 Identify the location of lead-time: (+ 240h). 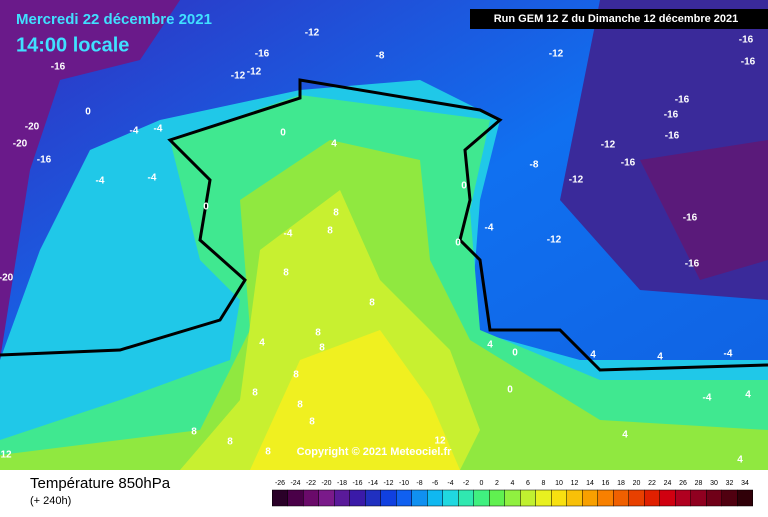
(50, 501).